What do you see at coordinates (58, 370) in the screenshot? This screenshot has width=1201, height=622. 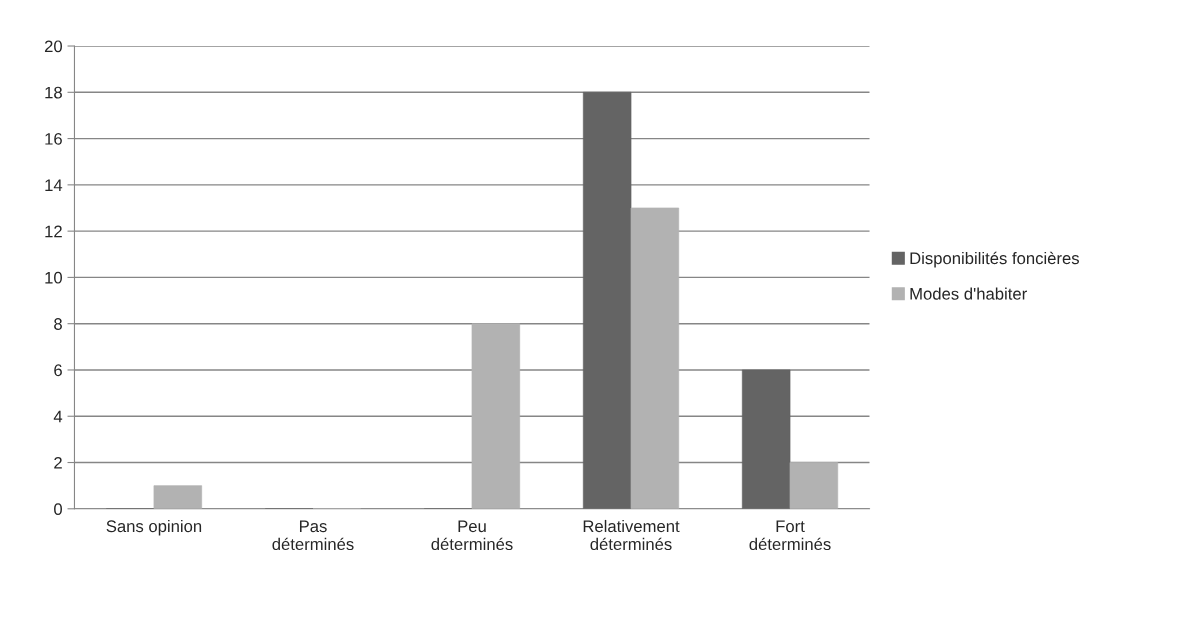 I see `y-tick-label: 6` at bounding box center [58, 370].